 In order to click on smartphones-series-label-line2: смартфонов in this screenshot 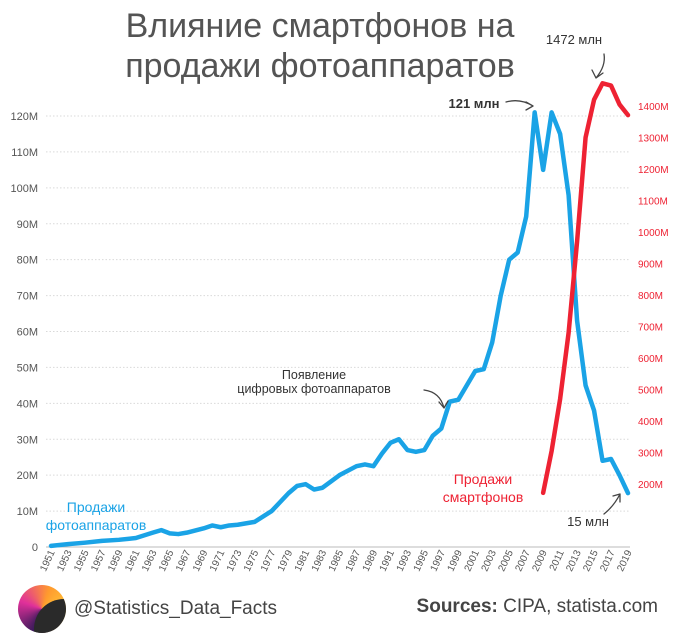, I will do `click(483, 497)`.